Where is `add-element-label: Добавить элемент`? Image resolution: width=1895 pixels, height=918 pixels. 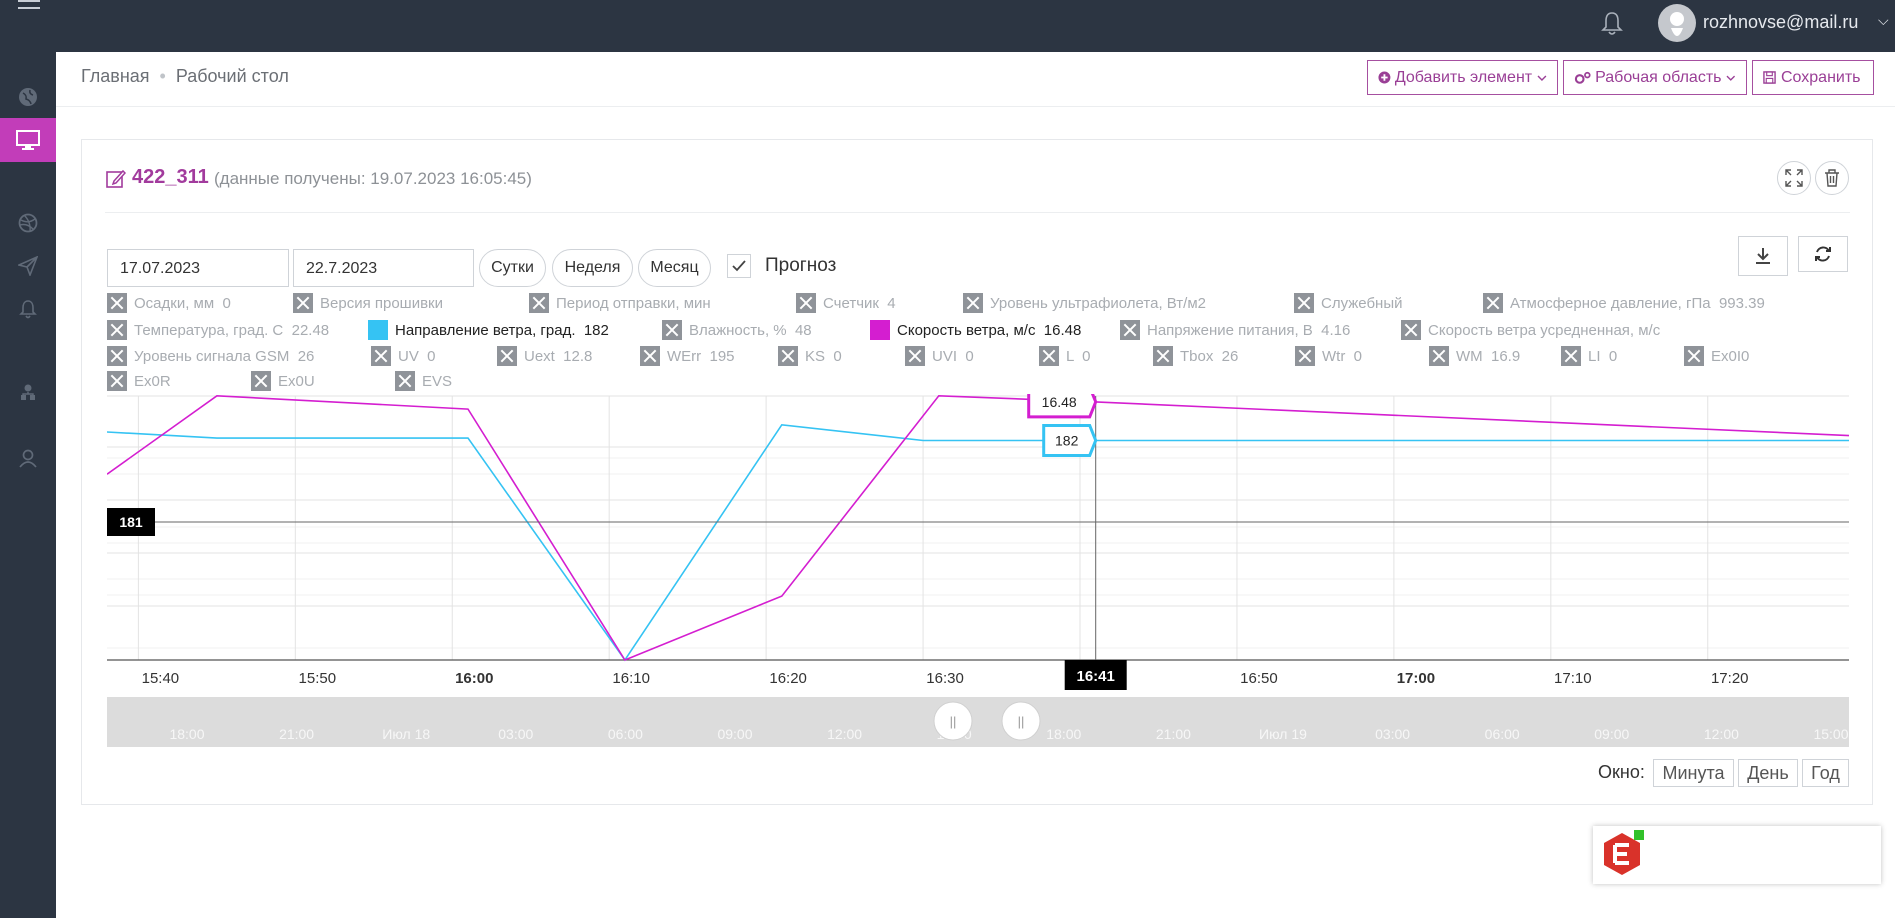 add-element-label: Добавить элемент is located at coordinates (1463, 77).